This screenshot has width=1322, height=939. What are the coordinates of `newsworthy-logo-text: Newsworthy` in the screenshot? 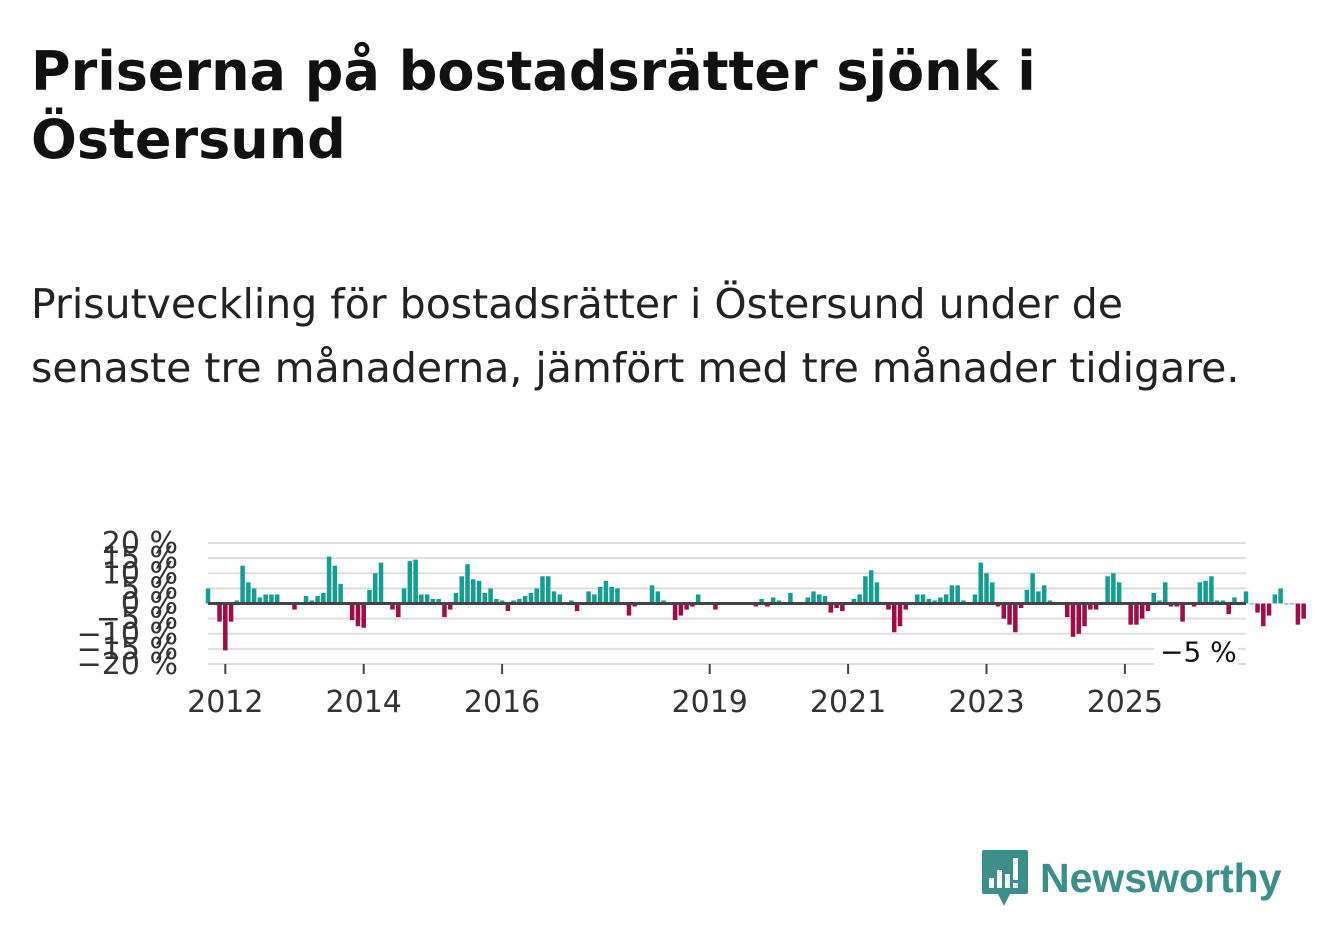 It's located at (1161, 877).